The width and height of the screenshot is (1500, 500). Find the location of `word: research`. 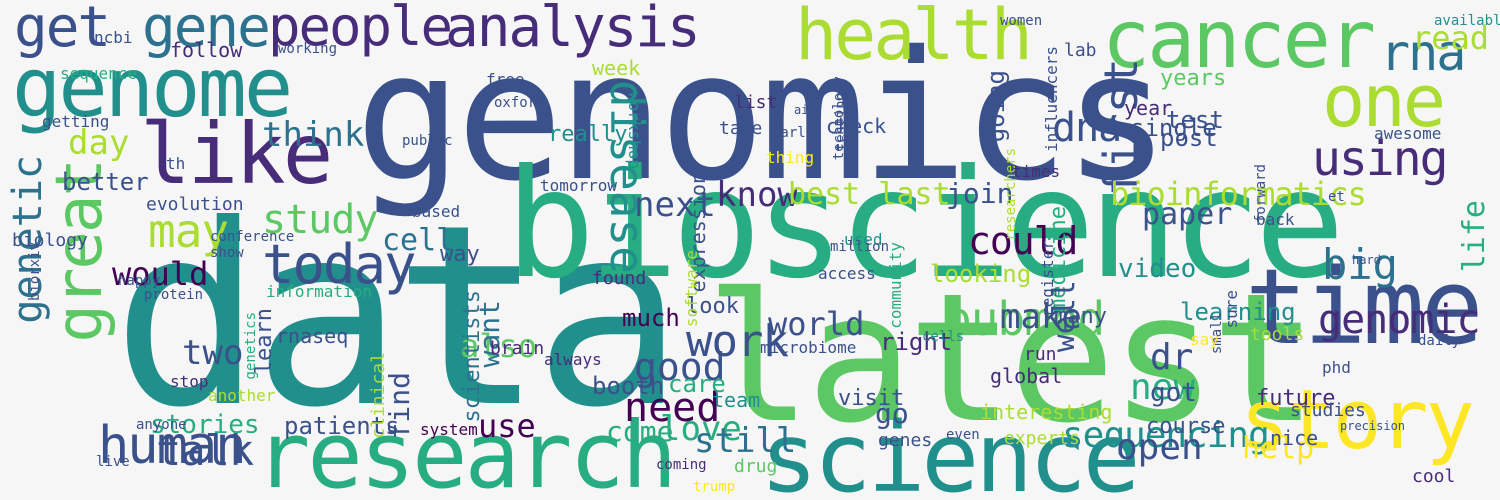

word: research is located at coordinates (466, 451).